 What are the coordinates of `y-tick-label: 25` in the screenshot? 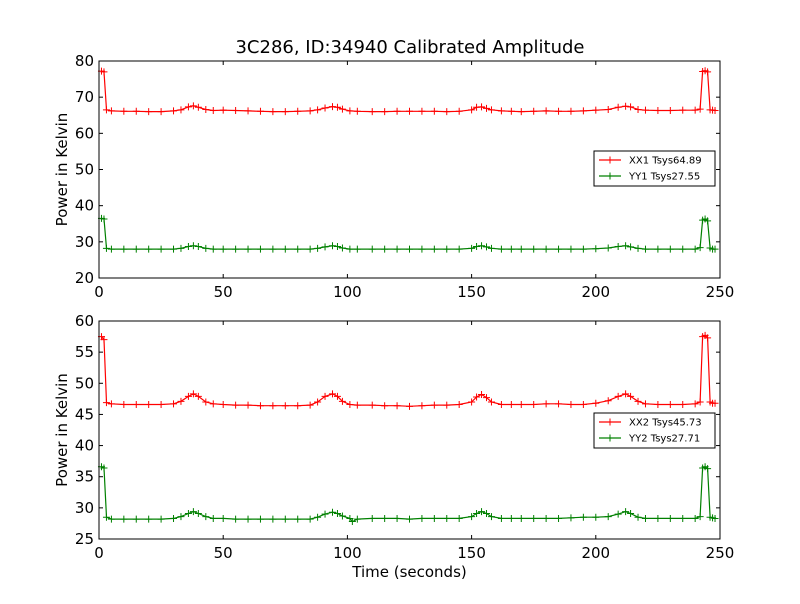 It's located at (84, 539).